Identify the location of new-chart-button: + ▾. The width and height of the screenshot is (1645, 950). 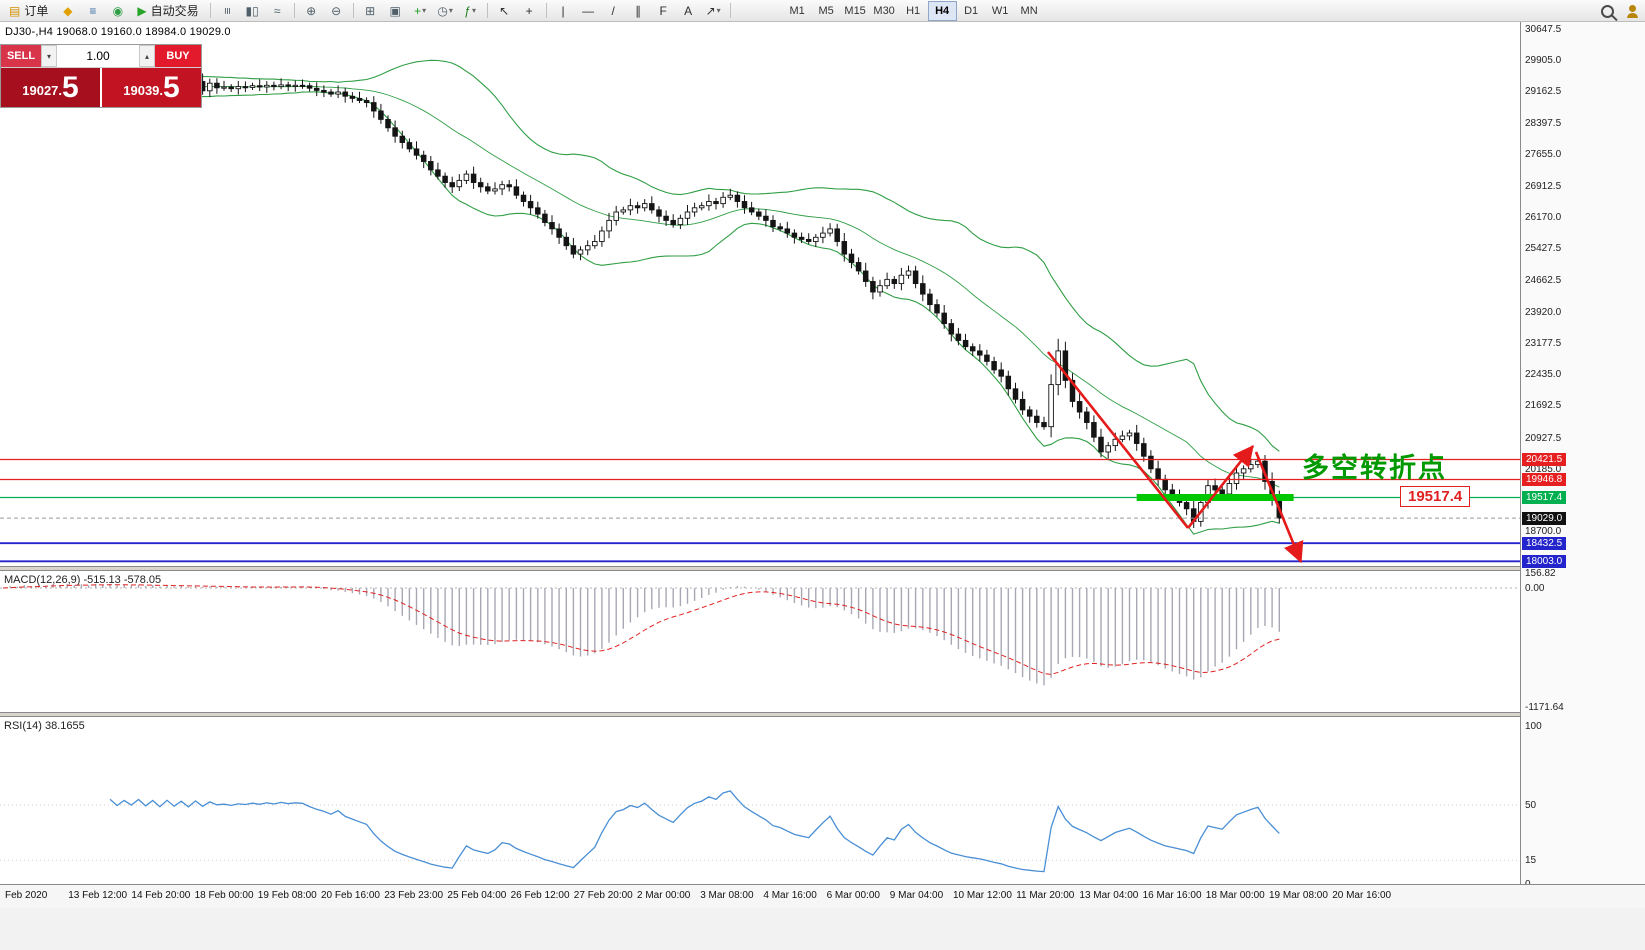
(420, 11).